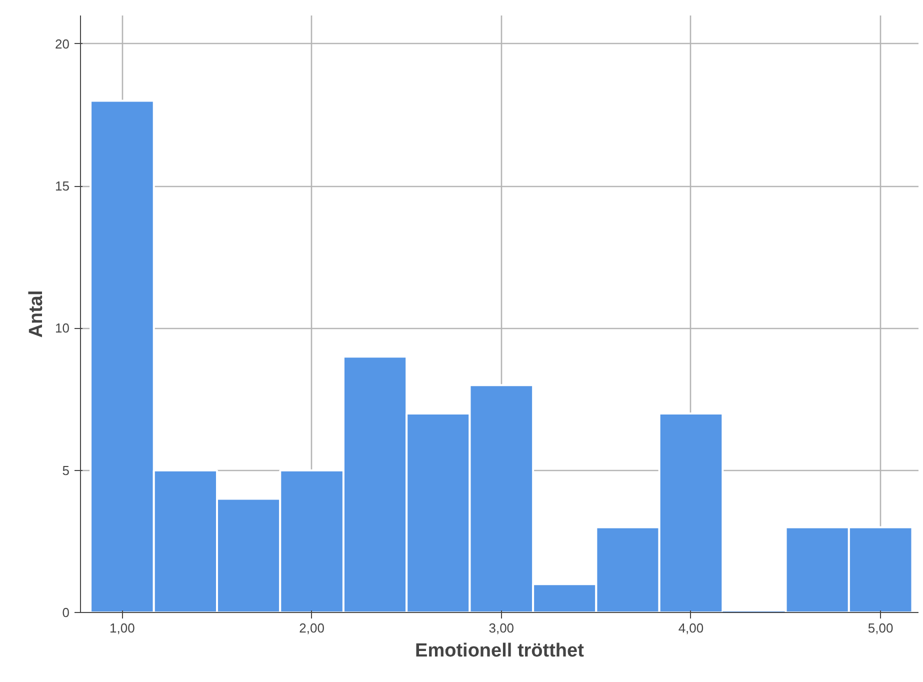 Image resolution: width=923 pixels, height=682 pixels. What do you see at coordinates (500, 651) in the screenshot?
I see `x-axis-title: Emotionell trötthet` at bounding box center [500, 651].